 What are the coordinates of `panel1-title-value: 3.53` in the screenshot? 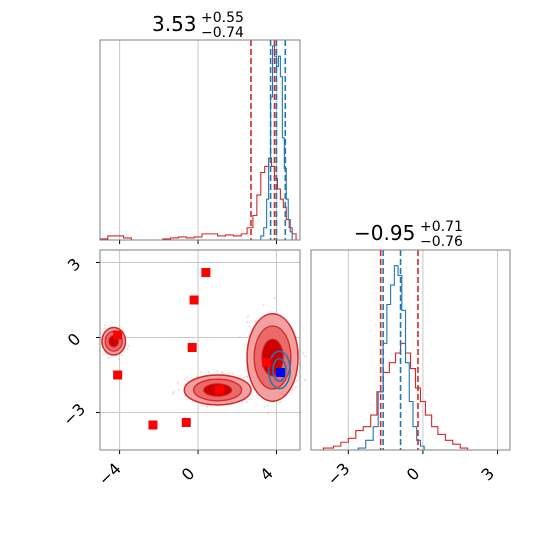 It's located at (174, 24).